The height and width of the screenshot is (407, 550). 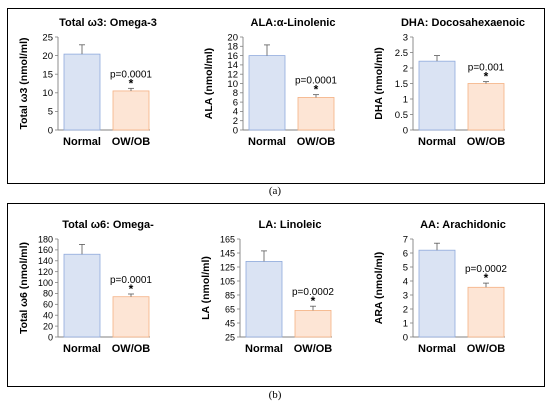 What do you see at coordinates (230, 323) in the screenshot?
I see `la-ytick-label: 45` at bounding box center [230, 323].